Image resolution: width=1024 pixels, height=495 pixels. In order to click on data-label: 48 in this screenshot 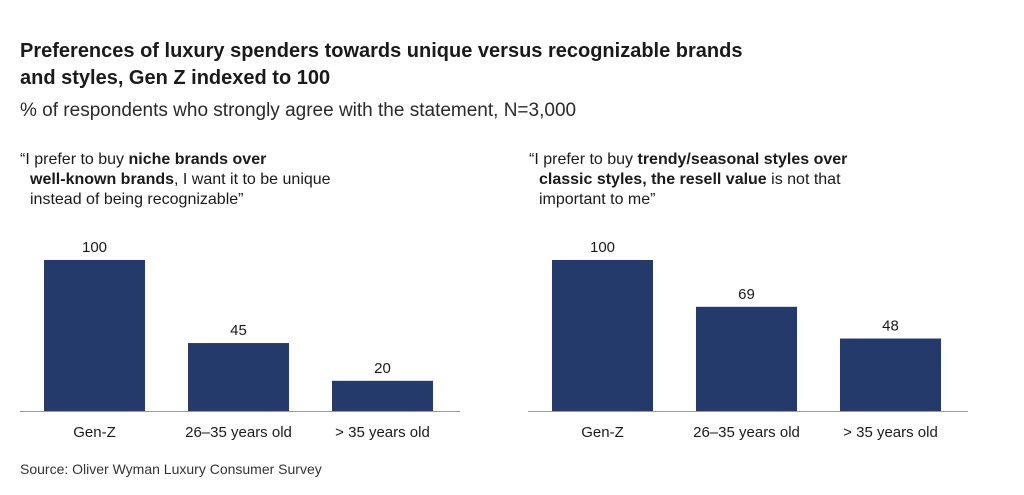, I will do `click(890, 326)`.